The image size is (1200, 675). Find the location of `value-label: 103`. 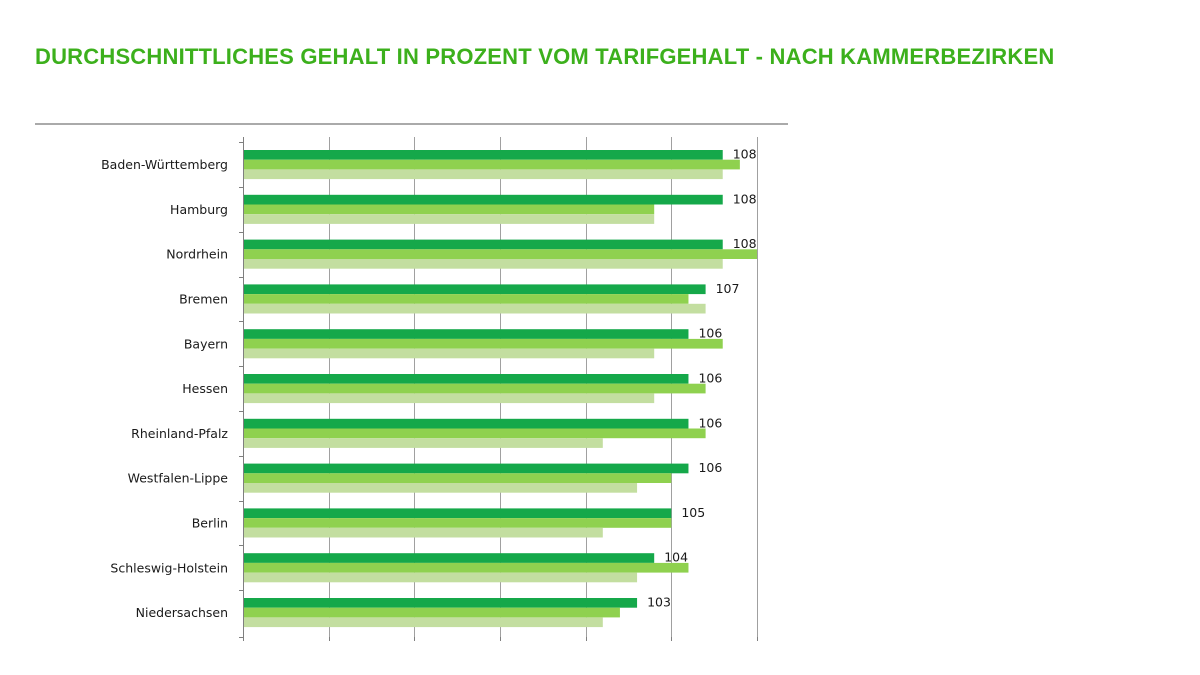

value-label: 103 is located at coordinates (659, 602).